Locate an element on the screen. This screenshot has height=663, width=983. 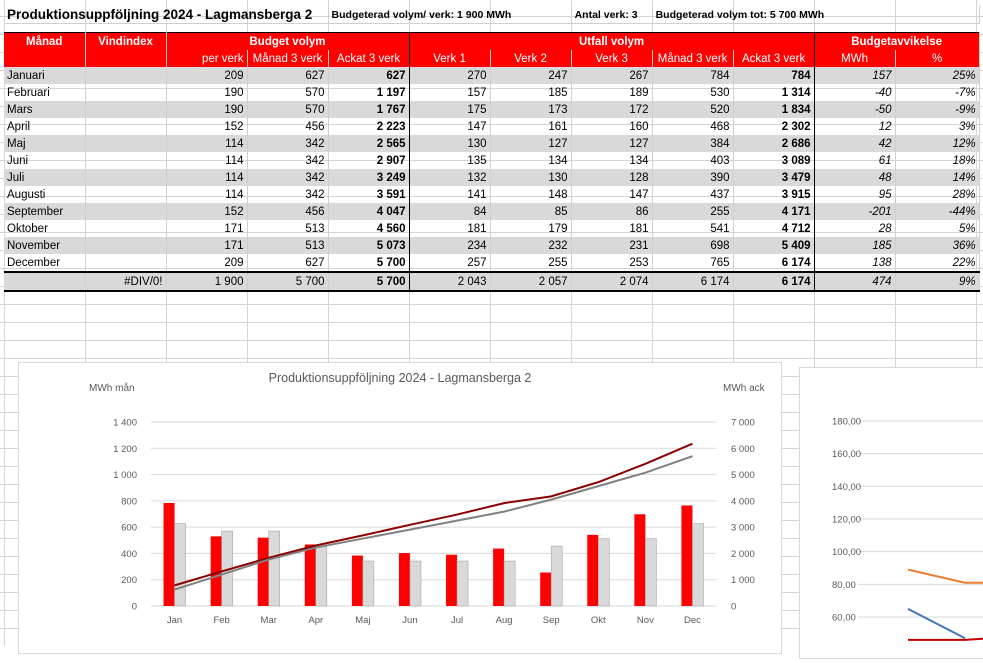
cell: 157 is located at coordinates (855, 75).